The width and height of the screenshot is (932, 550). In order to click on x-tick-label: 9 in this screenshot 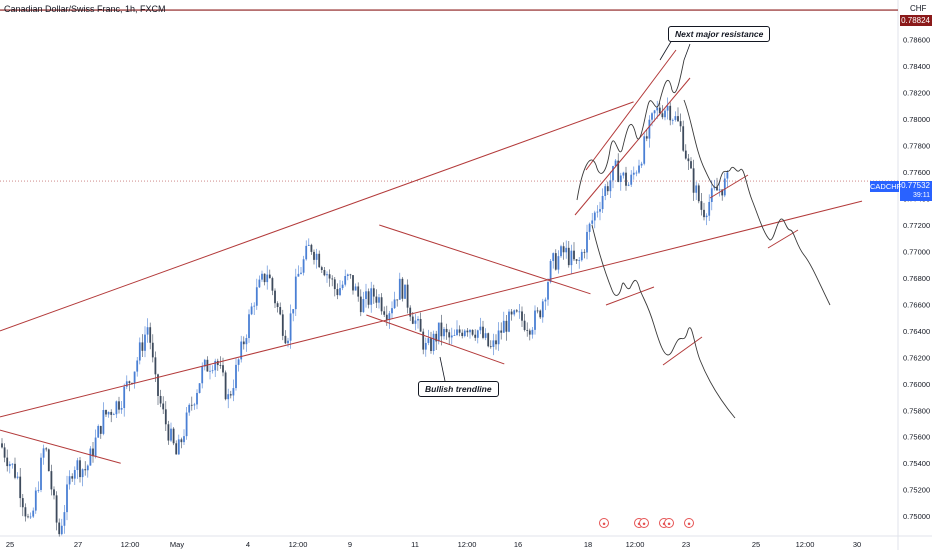, I will do `click(350, 544)`.